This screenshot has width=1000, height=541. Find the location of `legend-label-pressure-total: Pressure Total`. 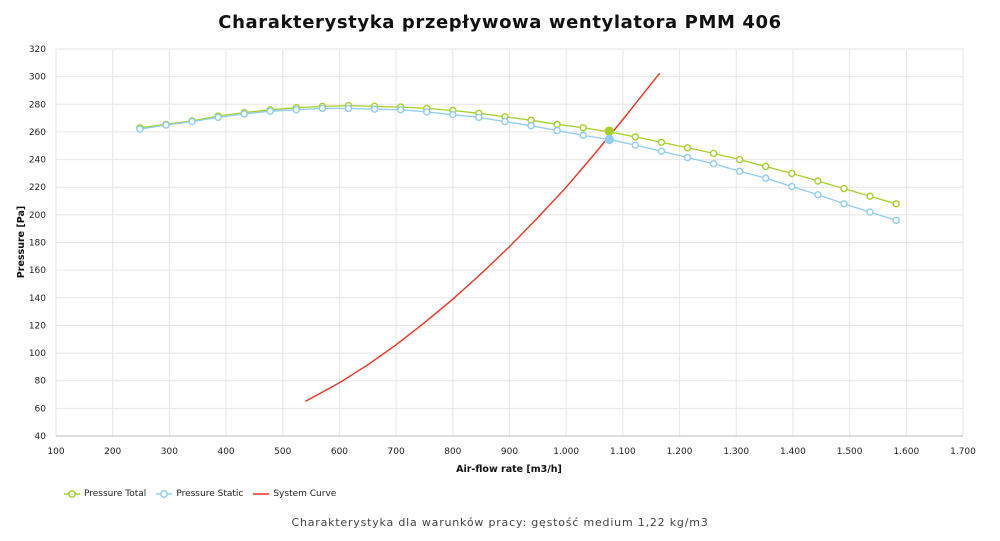

legend-label-pressure-total: Pressure Total is located at coordinates (115, 494).